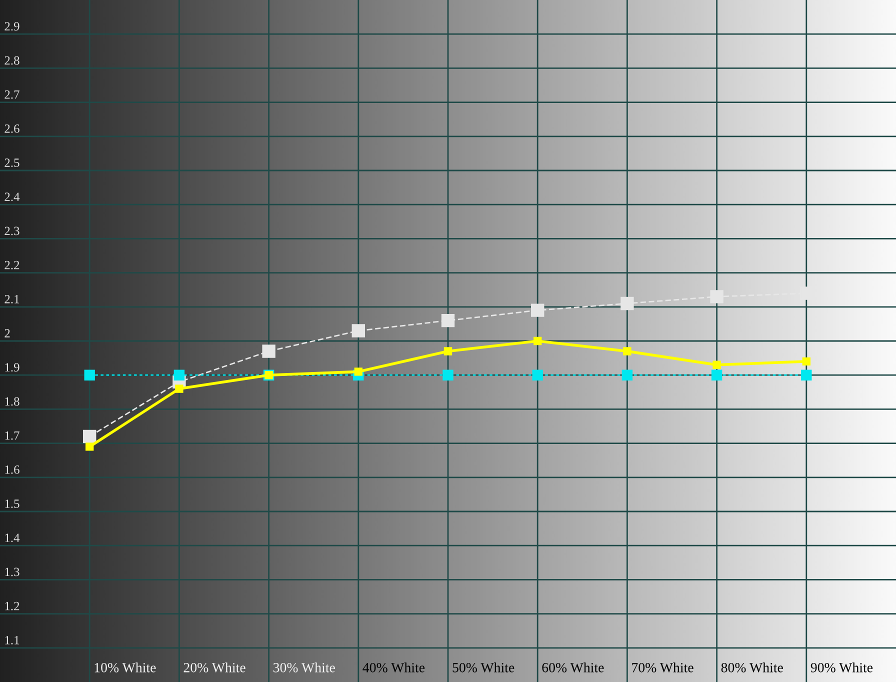  I want to click on x-tick-label: 20% White, so click(215, 667).